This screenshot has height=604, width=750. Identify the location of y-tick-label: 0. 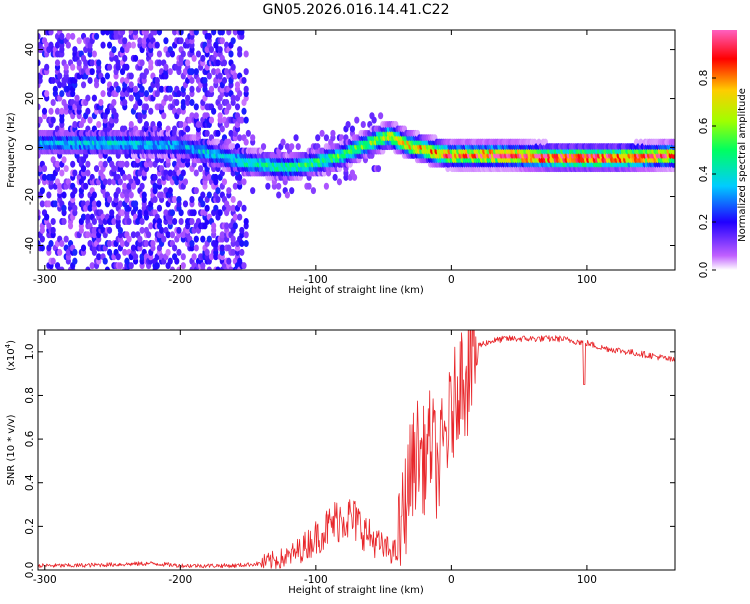
(30, 147).